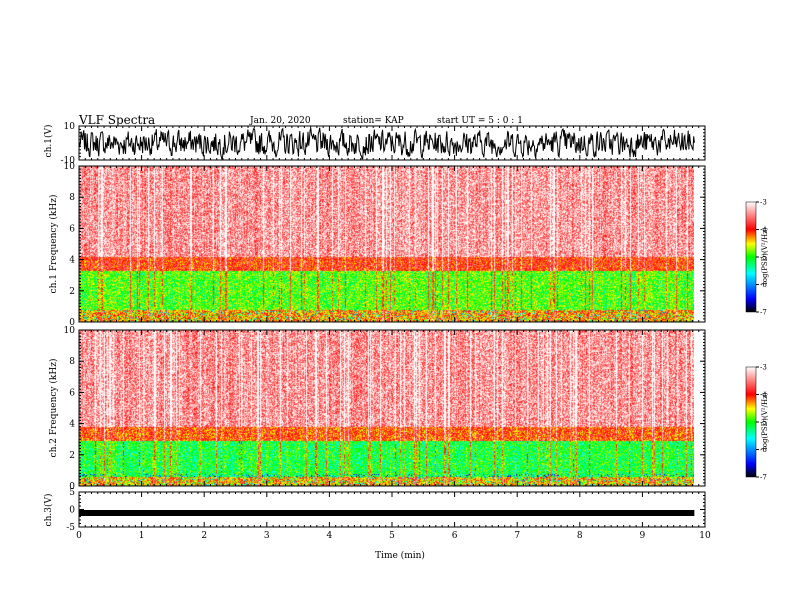 The image size is (792, 612). I want to click on ch1-colorbar: -3 -4 -5 -6 -7, so click(756, 258).